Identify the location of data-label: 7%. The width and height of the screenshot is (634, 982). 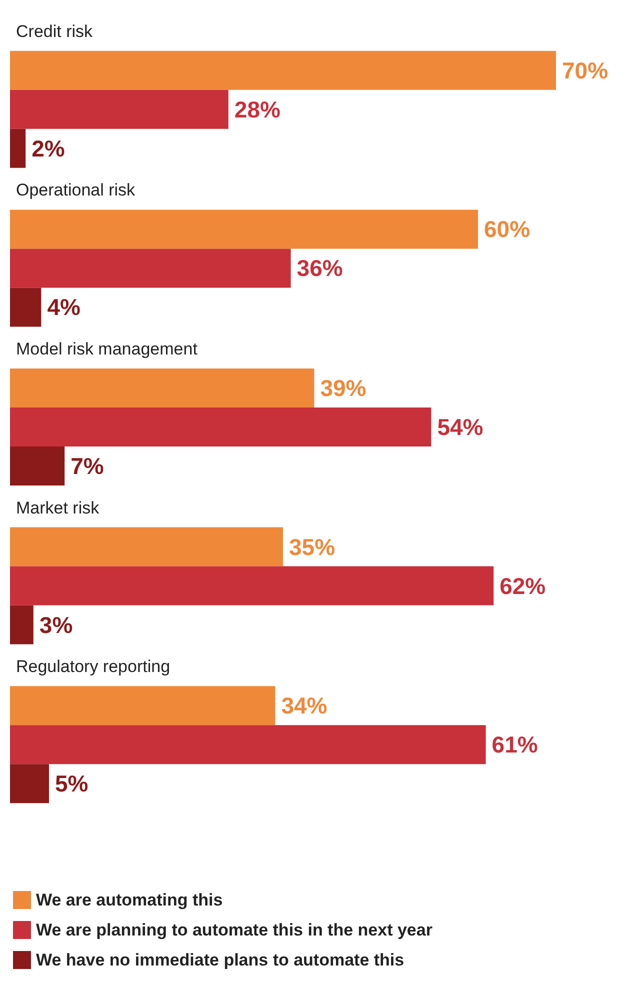
(87, 466).